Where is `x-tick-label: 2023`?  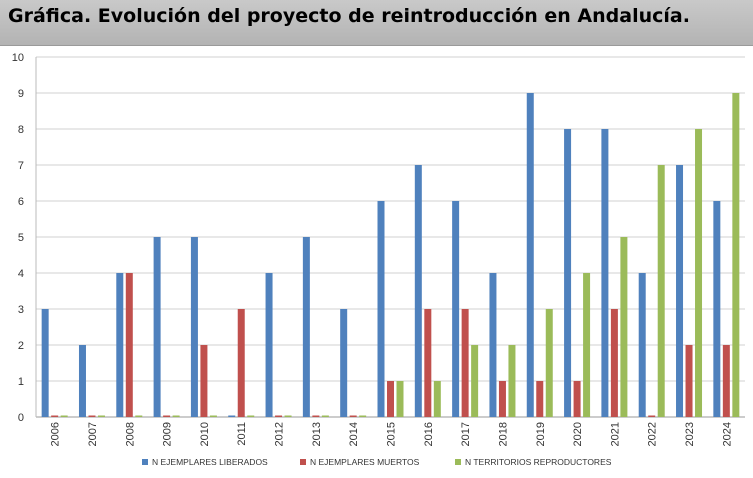
x-tick-label: 2023 is located at coordinates (690, 434).